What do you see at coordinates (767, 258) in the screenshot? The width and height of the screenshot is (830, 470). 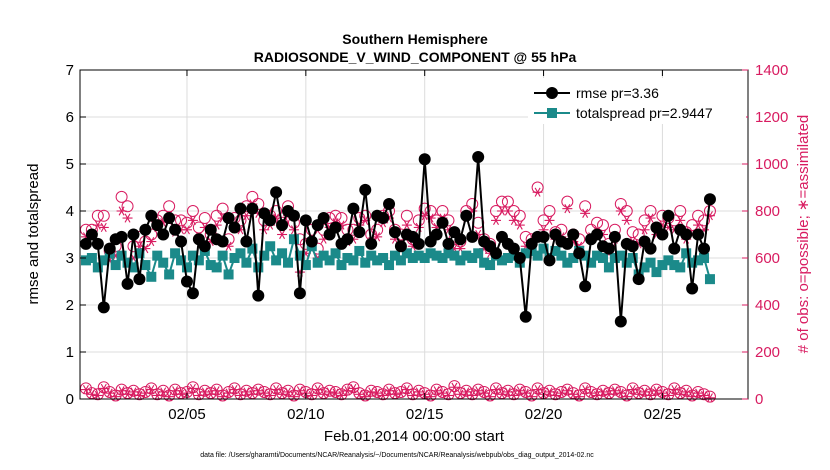 I see `y2-tick-label: 600` at bounding box center [767, 258].